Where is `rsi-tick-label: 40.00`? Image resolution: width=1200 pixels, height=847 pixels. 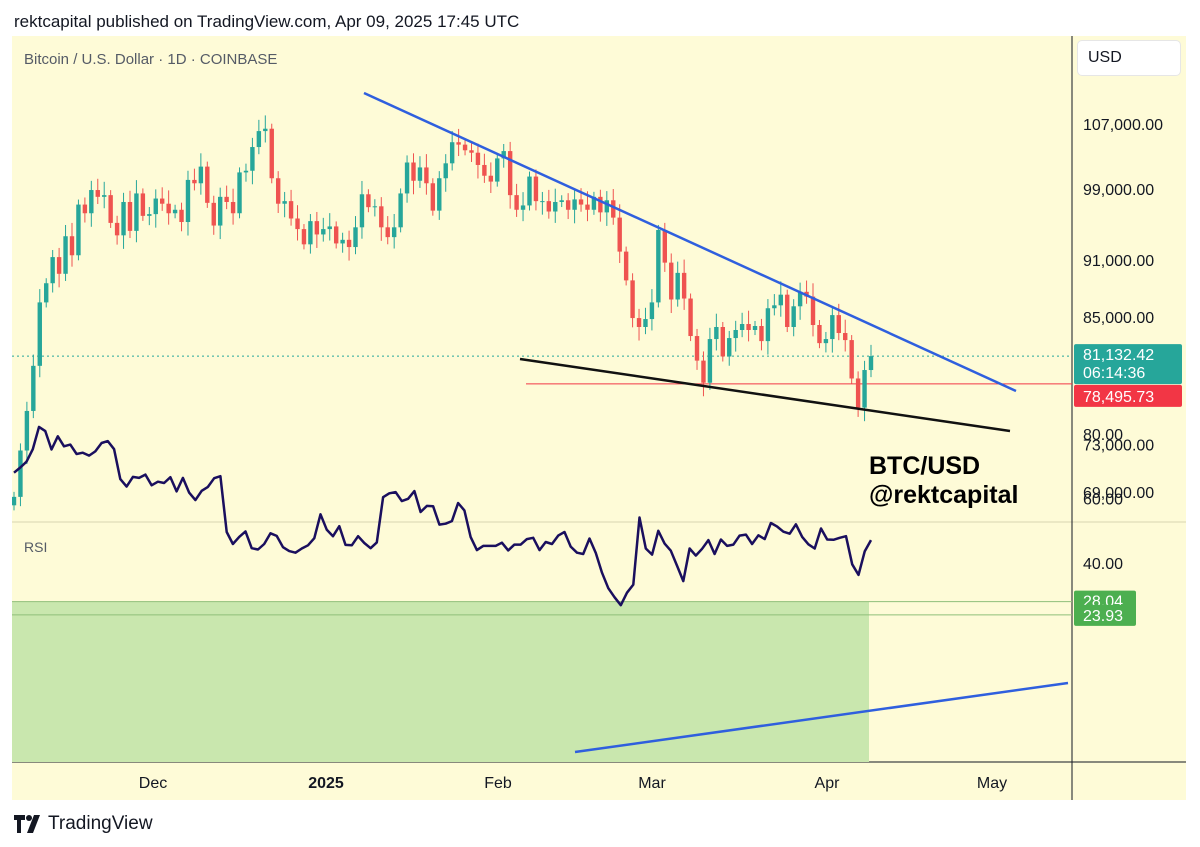 rsi-tick-label: 40.00 is located at coordinates (1103, 564).